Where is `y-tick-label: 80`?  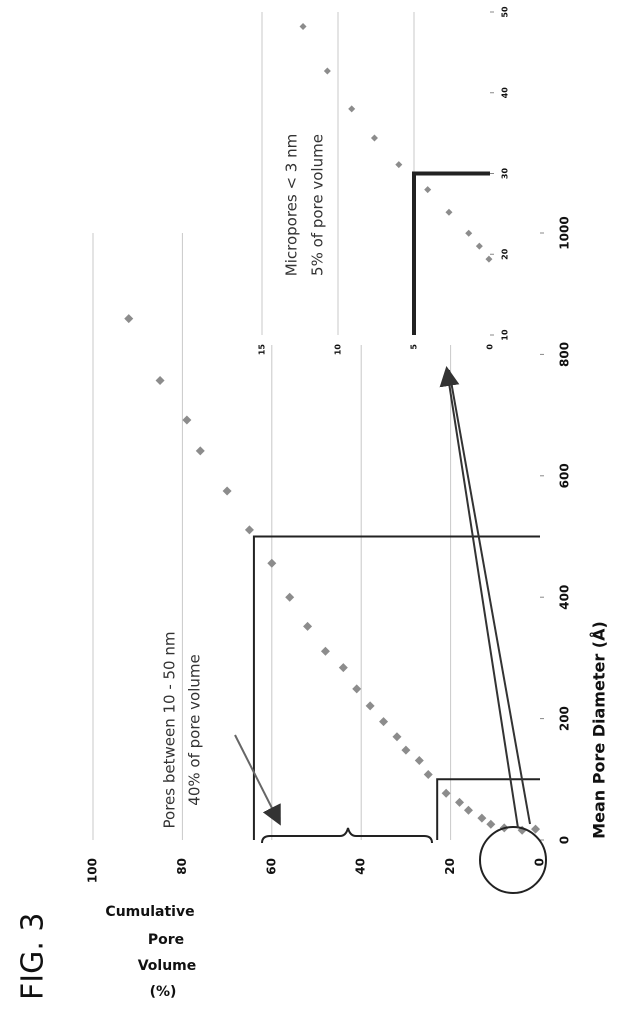
y-tick-label: 80 is located at coordinates (182, 866).